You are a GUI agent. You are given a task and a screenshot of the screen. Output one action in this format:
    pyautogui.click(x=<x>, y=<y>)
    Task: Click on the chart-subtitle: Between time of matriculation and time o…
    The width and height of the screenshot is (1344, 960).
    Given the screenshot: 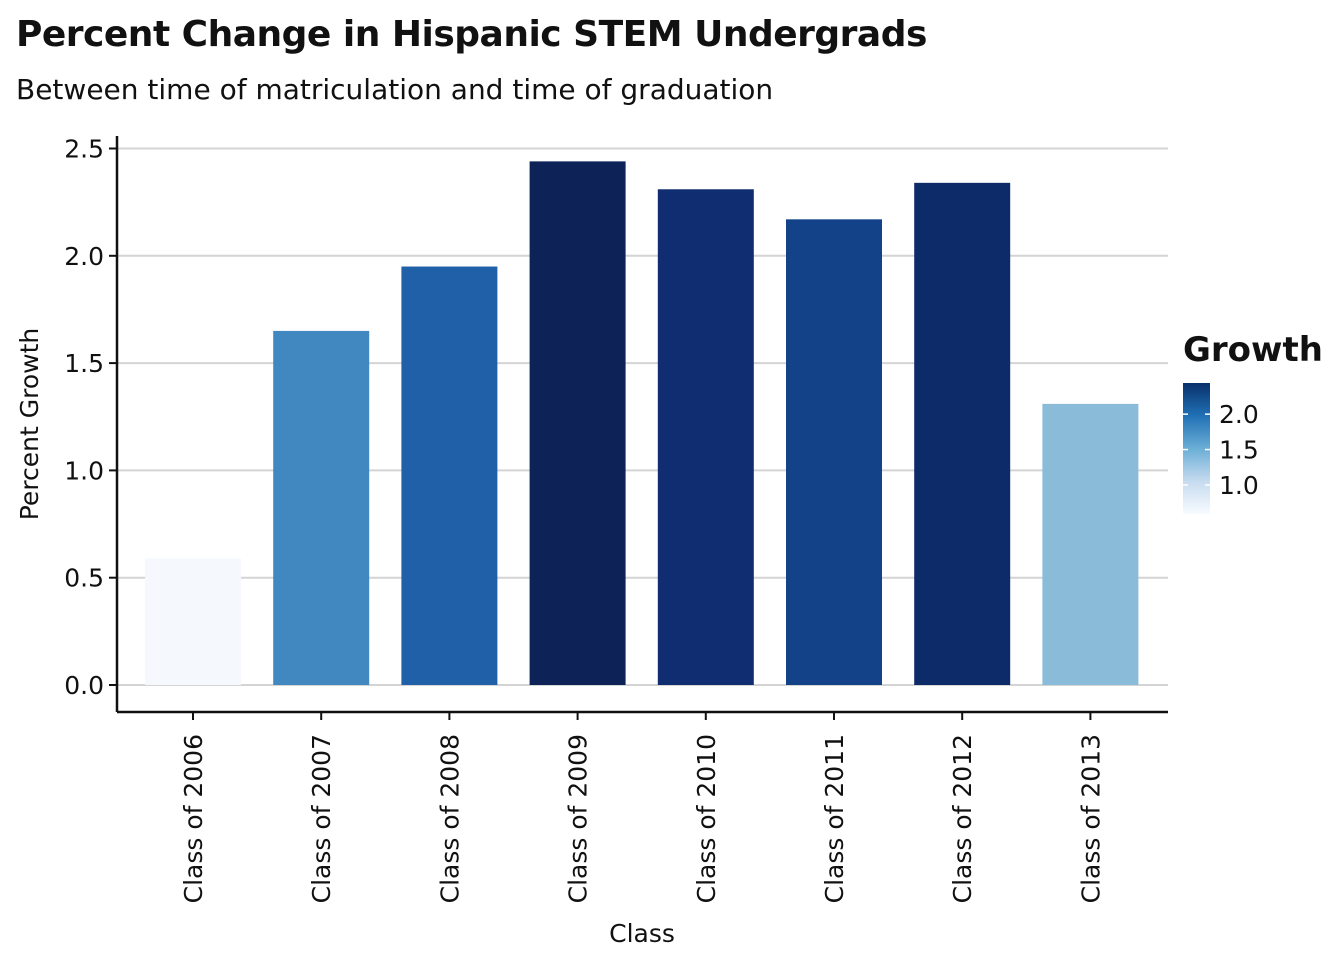 What is the action you would take?
    pyautogui.click(x=395, y=89)
    